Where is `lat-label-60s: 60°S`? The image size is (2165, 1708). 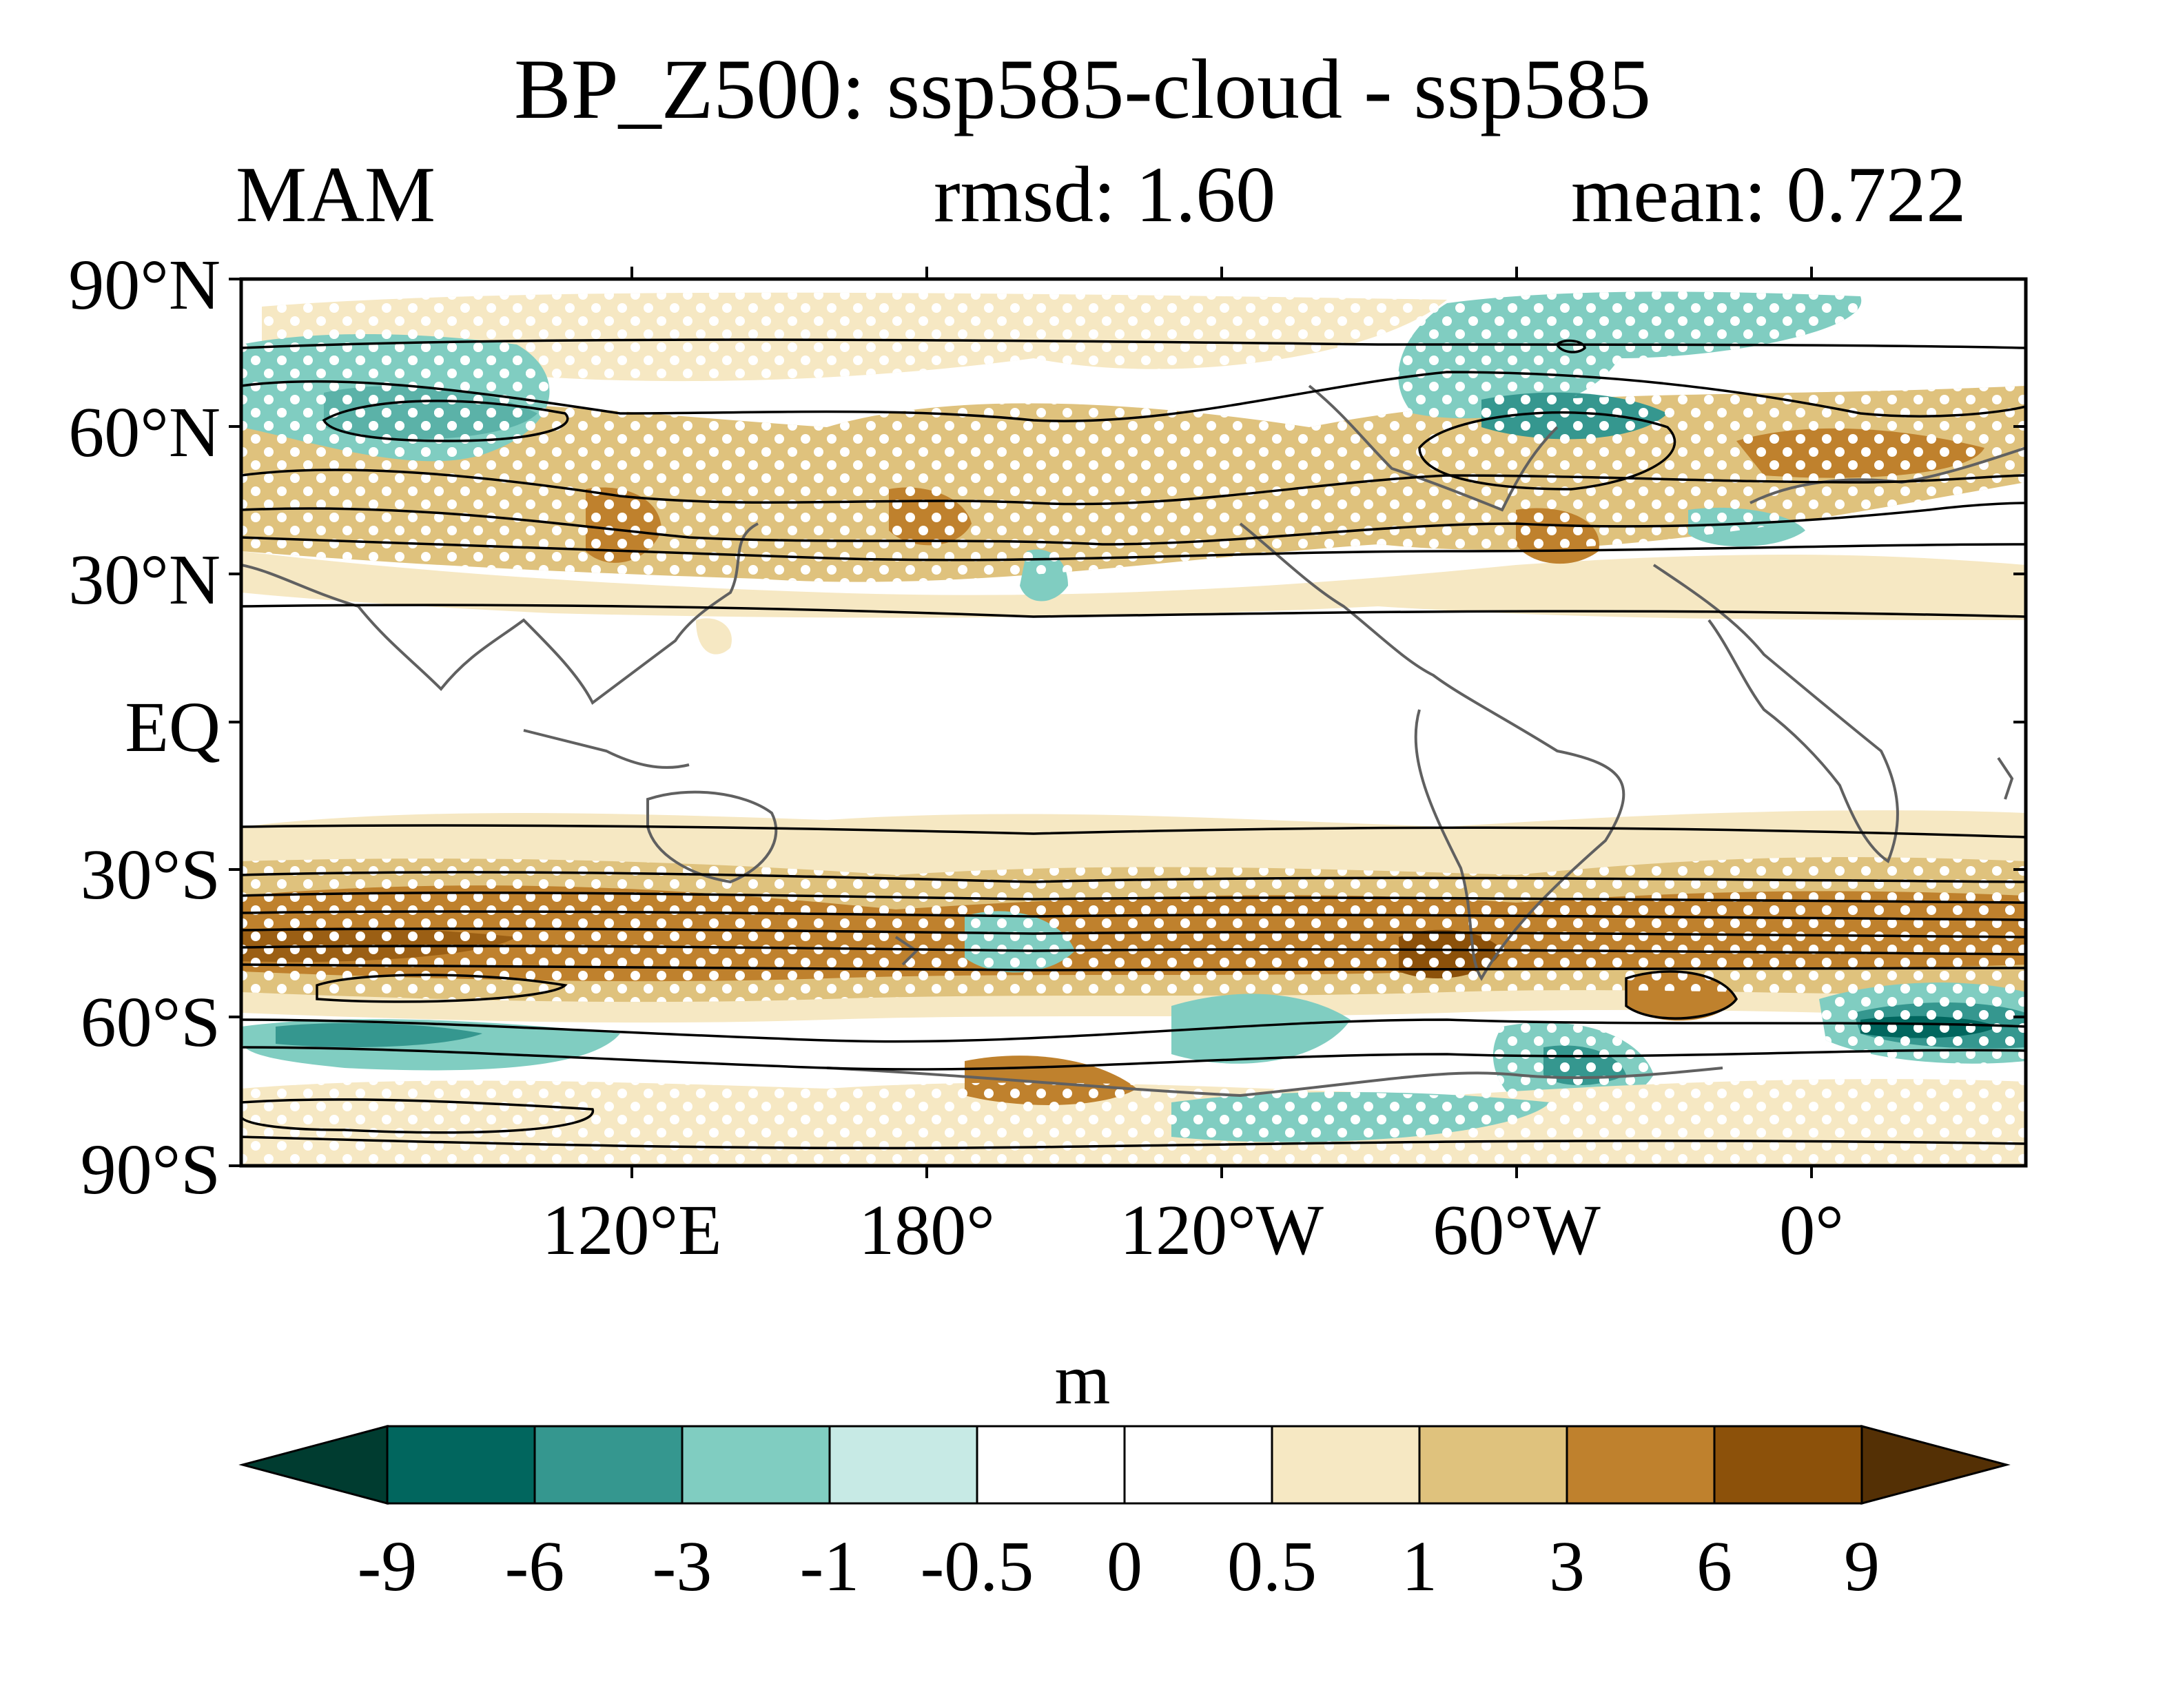
lat-label-60s: 60°S is located at coordinates (150, 1022).